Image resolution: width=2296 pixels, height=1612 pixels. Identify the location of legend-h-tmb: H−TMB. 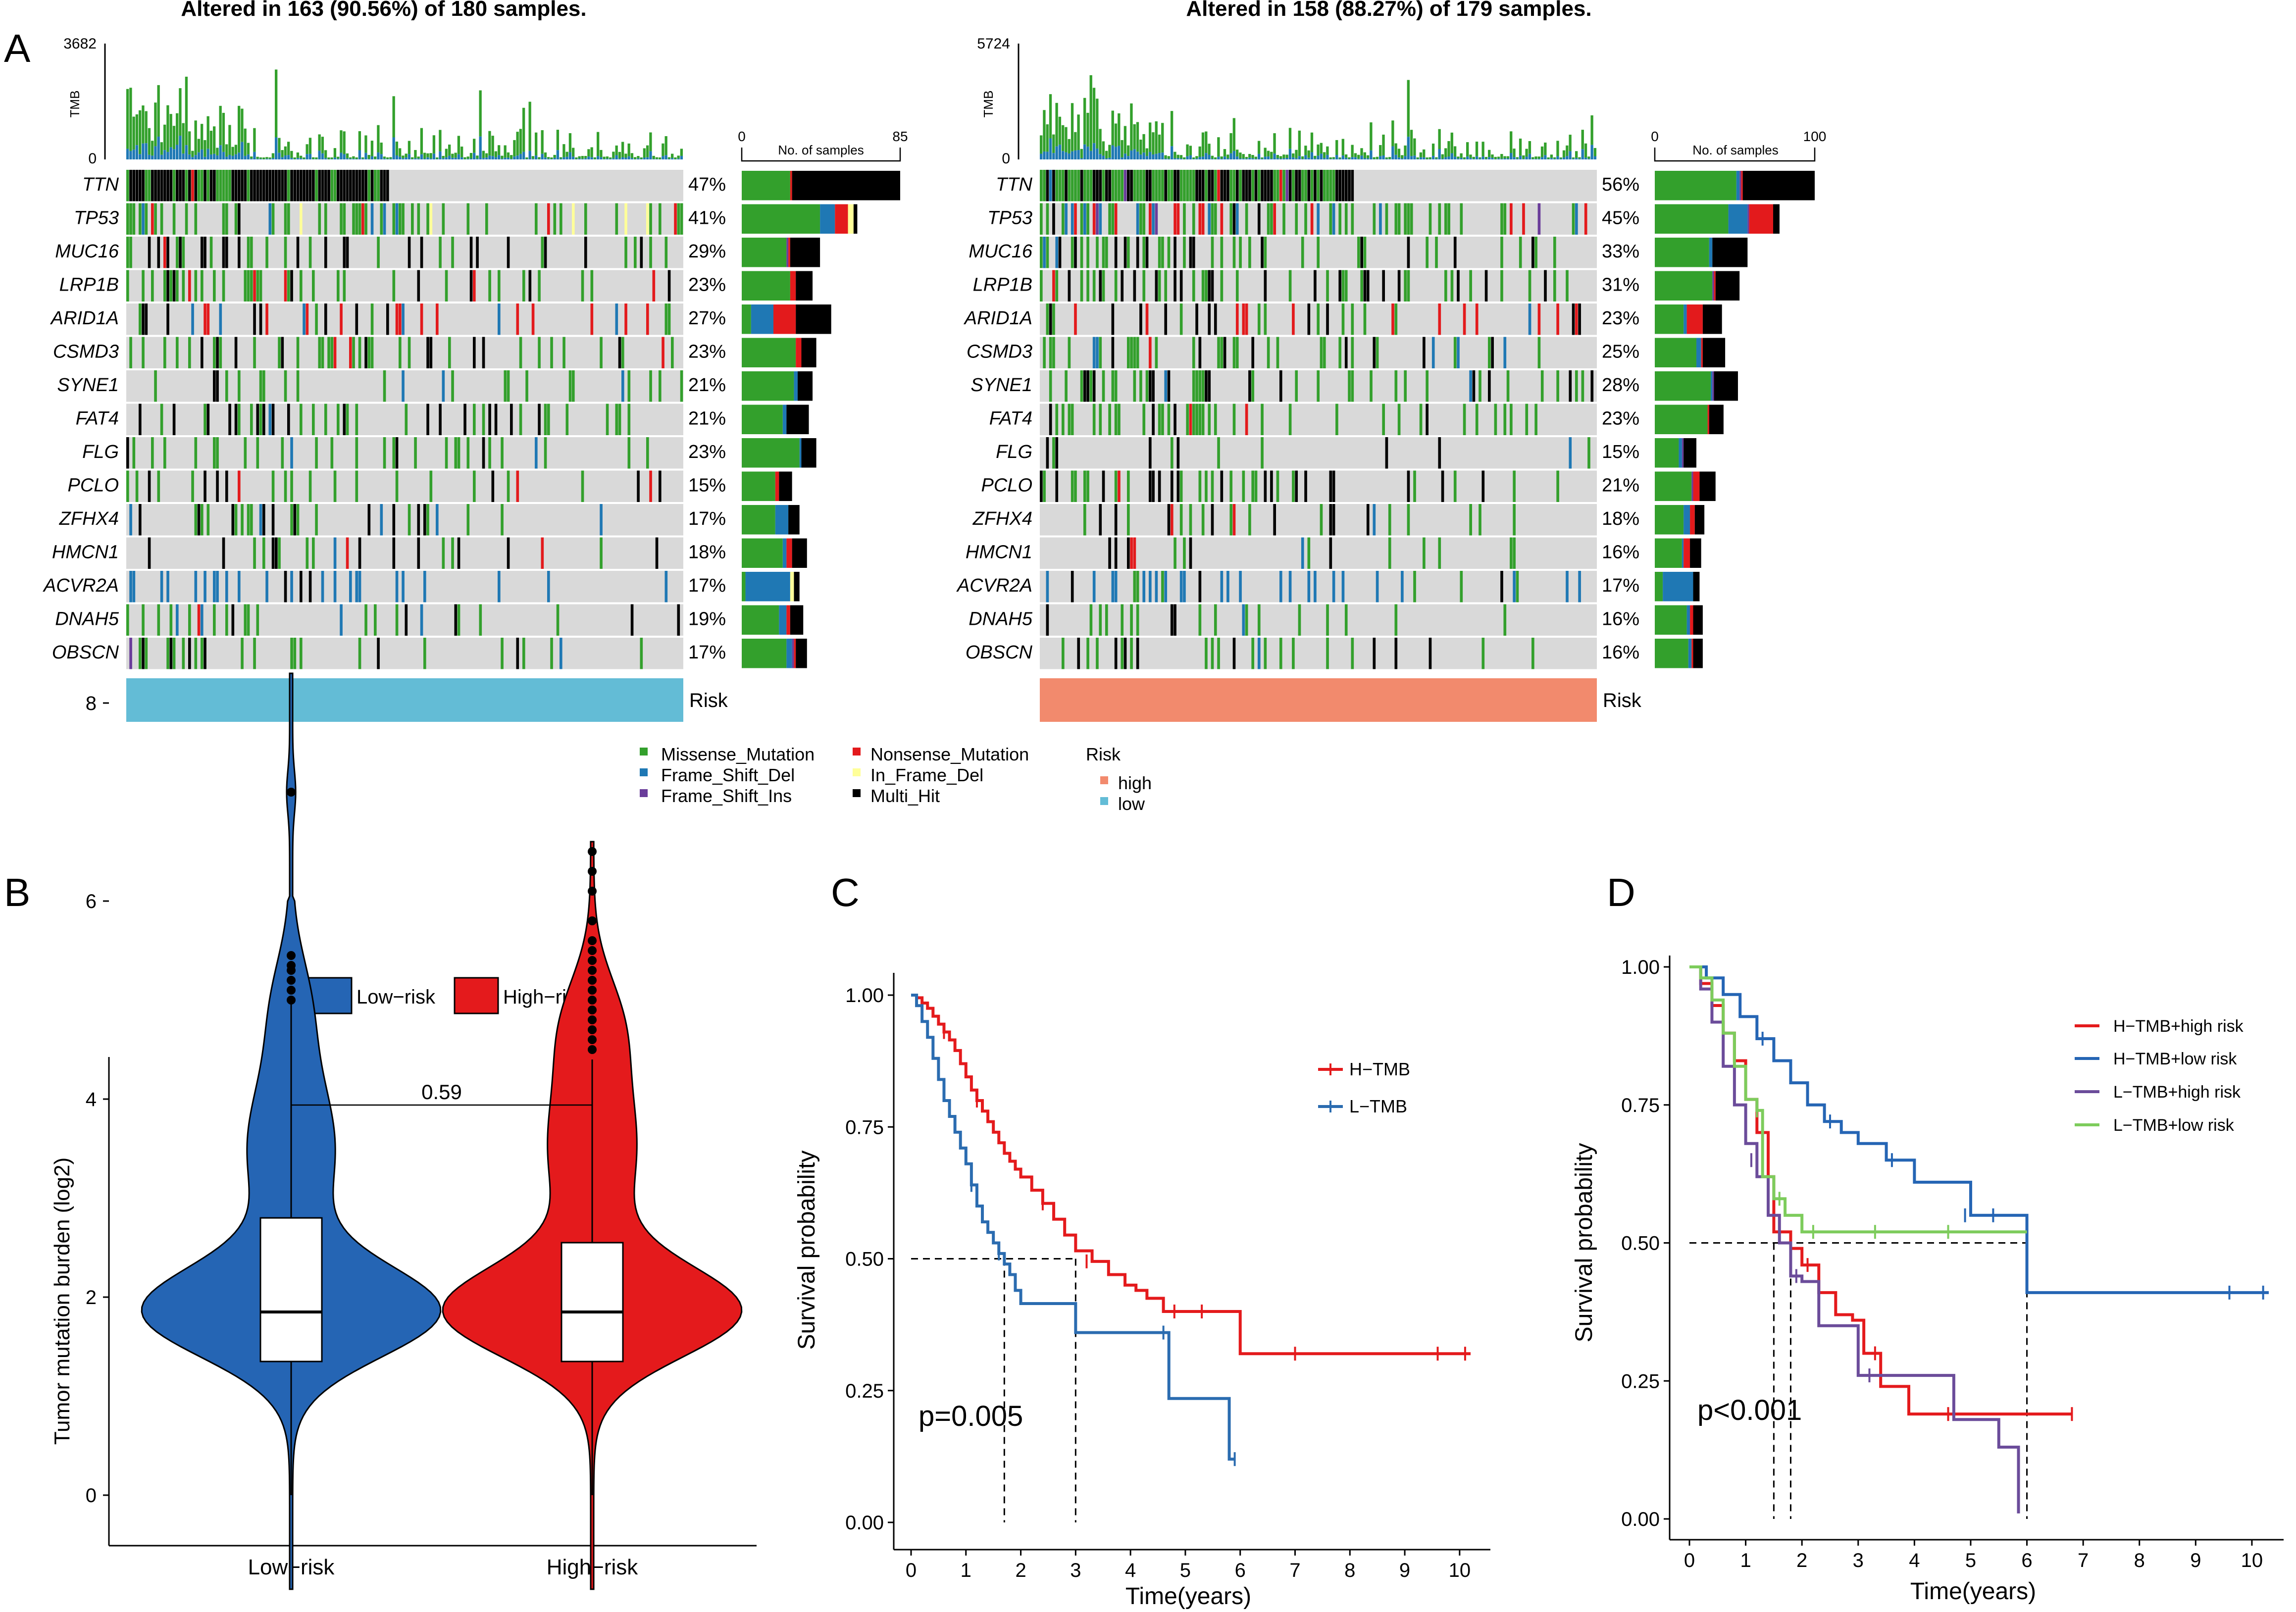
(1379, 1069).